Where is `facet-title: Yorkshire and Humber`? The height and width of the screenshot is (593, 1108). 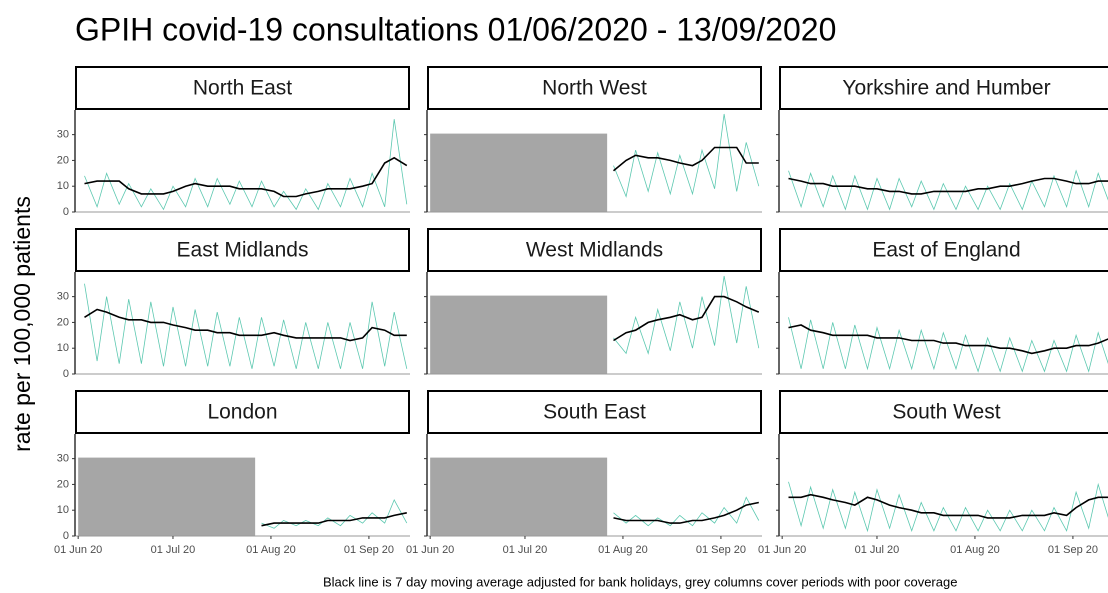 facet-title: Yorkshire and Humber is located at coordinates (946, 88).